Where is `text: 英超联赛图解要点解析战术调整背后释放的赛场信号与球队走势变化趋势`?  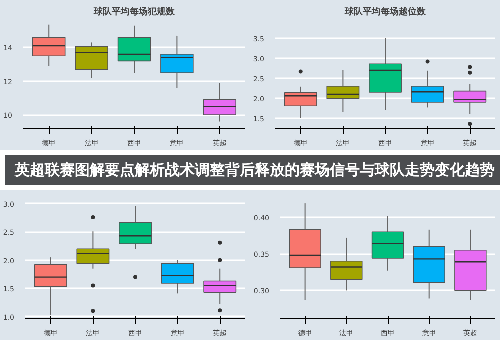 text: 英超联赛图解要点解析战术调整背后释放的赛场信号与球队走势变化趋势 is located at coordinates (255, 170).